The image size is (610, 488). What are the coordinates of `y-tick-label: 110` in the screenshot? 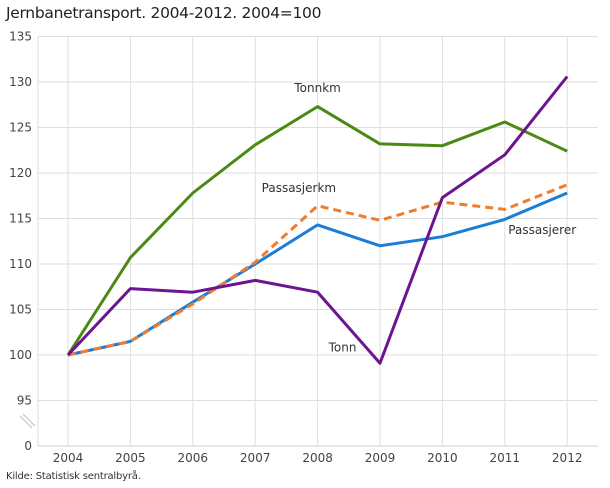 It's located at (20, 264).